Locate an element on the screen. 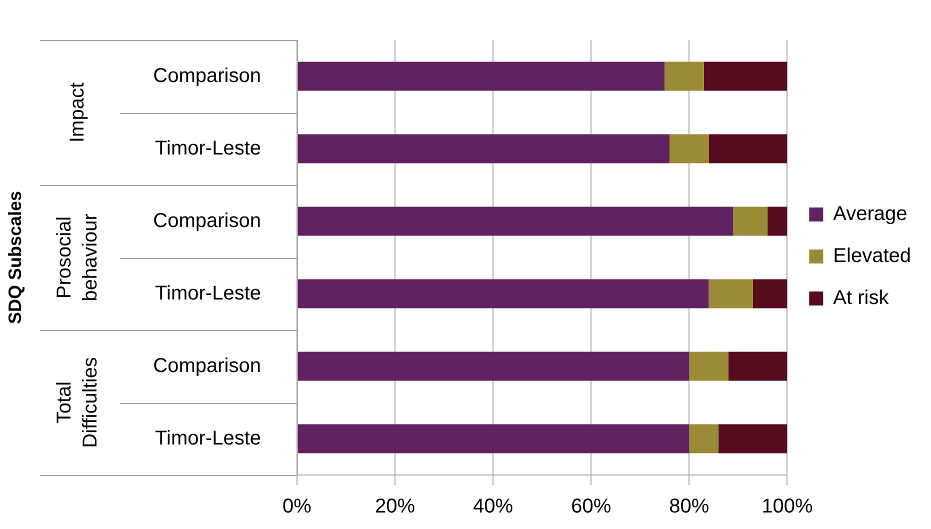  x-tick-label: 80% is located at coordinates (689, 507).